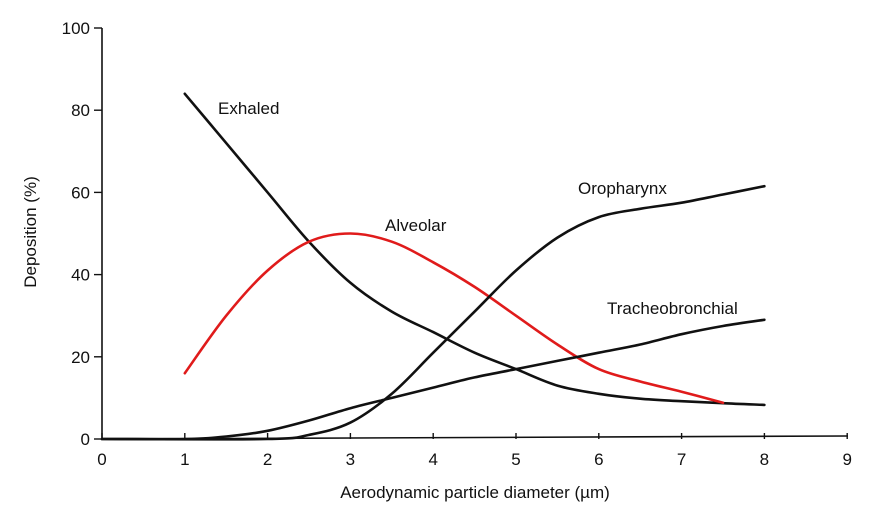 This screenshot has height=510, width=872. Describe the element at coordinates (80, 192) in the screenshot. I see `y-tick-label: 60` at that location.